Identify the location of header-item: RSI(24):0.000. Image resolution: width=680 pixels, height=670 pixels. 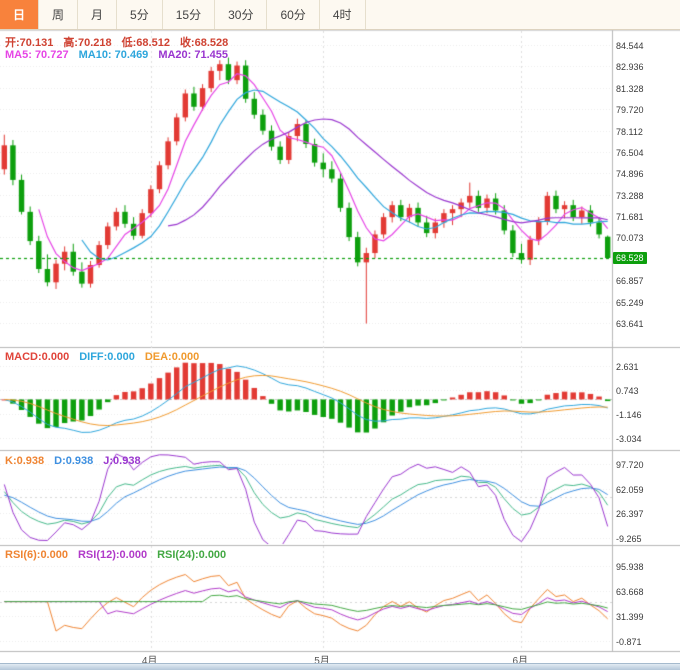
(192, 555).